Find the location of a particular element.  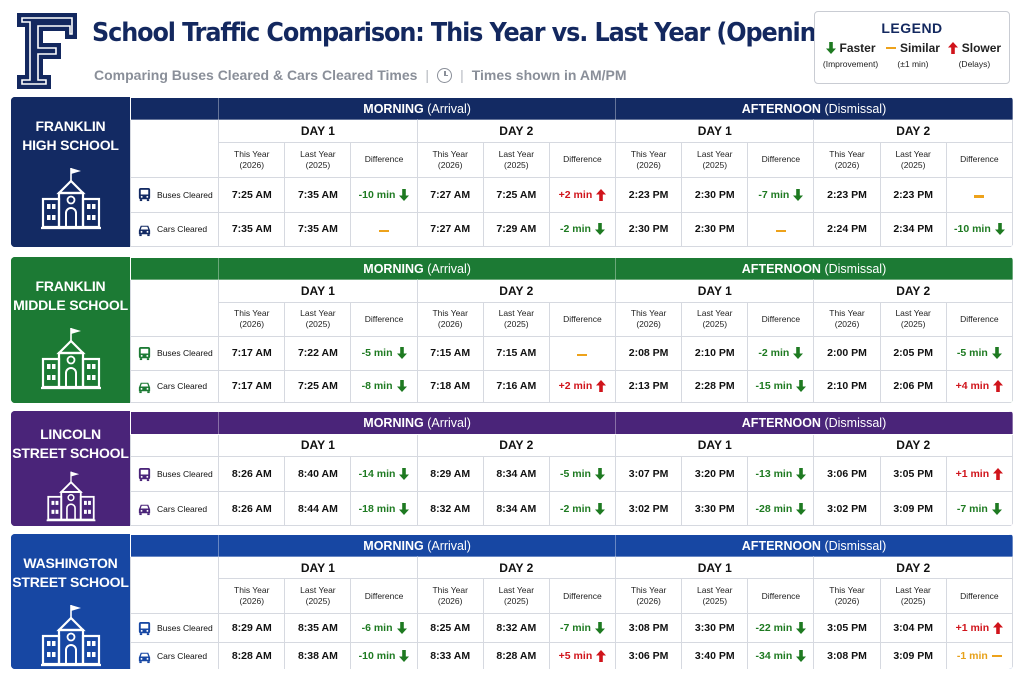

row-label: Cars Cleared is located at coordinates (174, 229).